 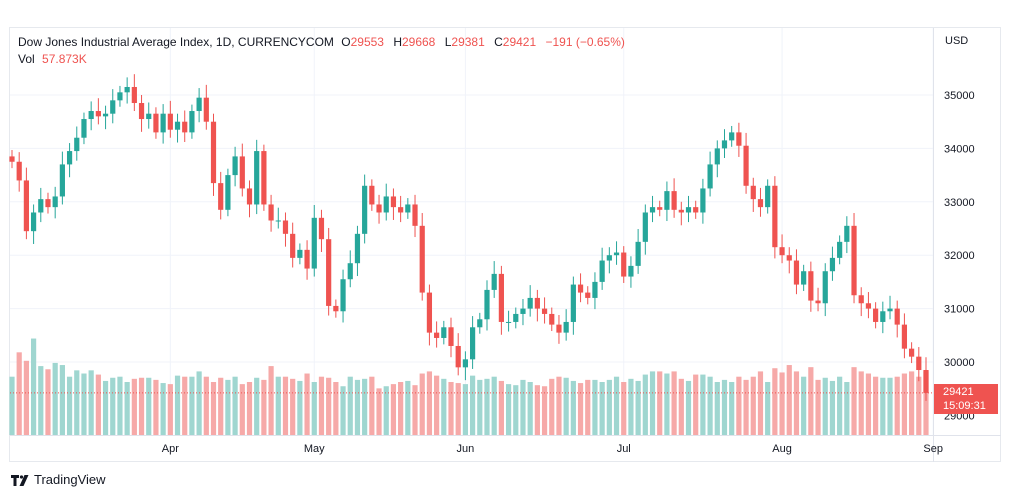 What do you see at coordinates (958, 392) in the screenshot?
I see `last-price: 29421` at bounding box center [958, 392].